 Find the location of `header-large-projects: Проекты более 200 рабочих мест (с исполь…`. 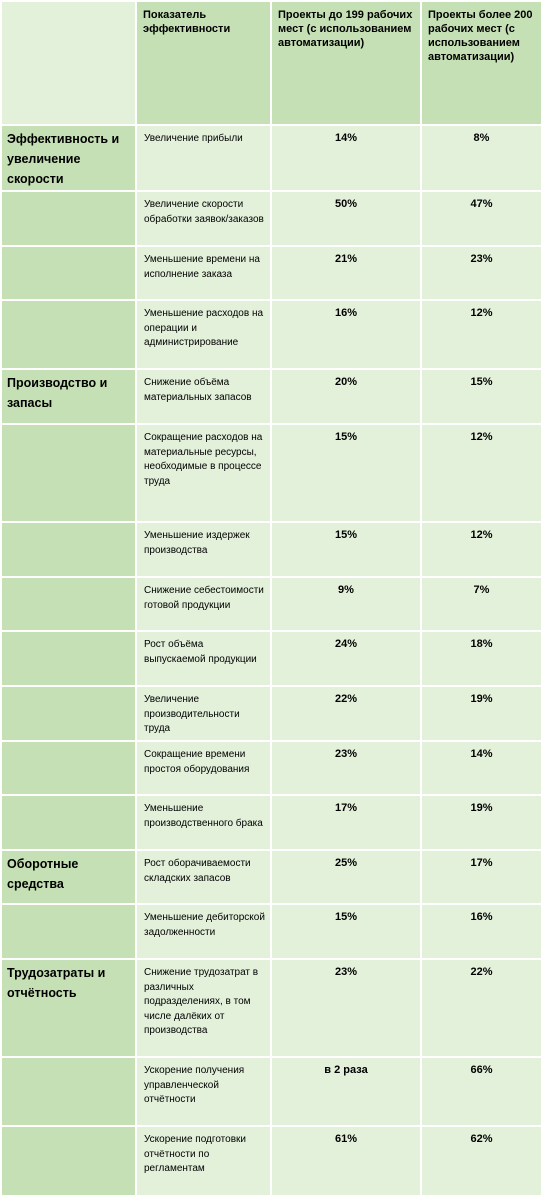

header-large-projects: Проекты более 200 рабочих мест (с исполь… is located at coordinates (480, 63).